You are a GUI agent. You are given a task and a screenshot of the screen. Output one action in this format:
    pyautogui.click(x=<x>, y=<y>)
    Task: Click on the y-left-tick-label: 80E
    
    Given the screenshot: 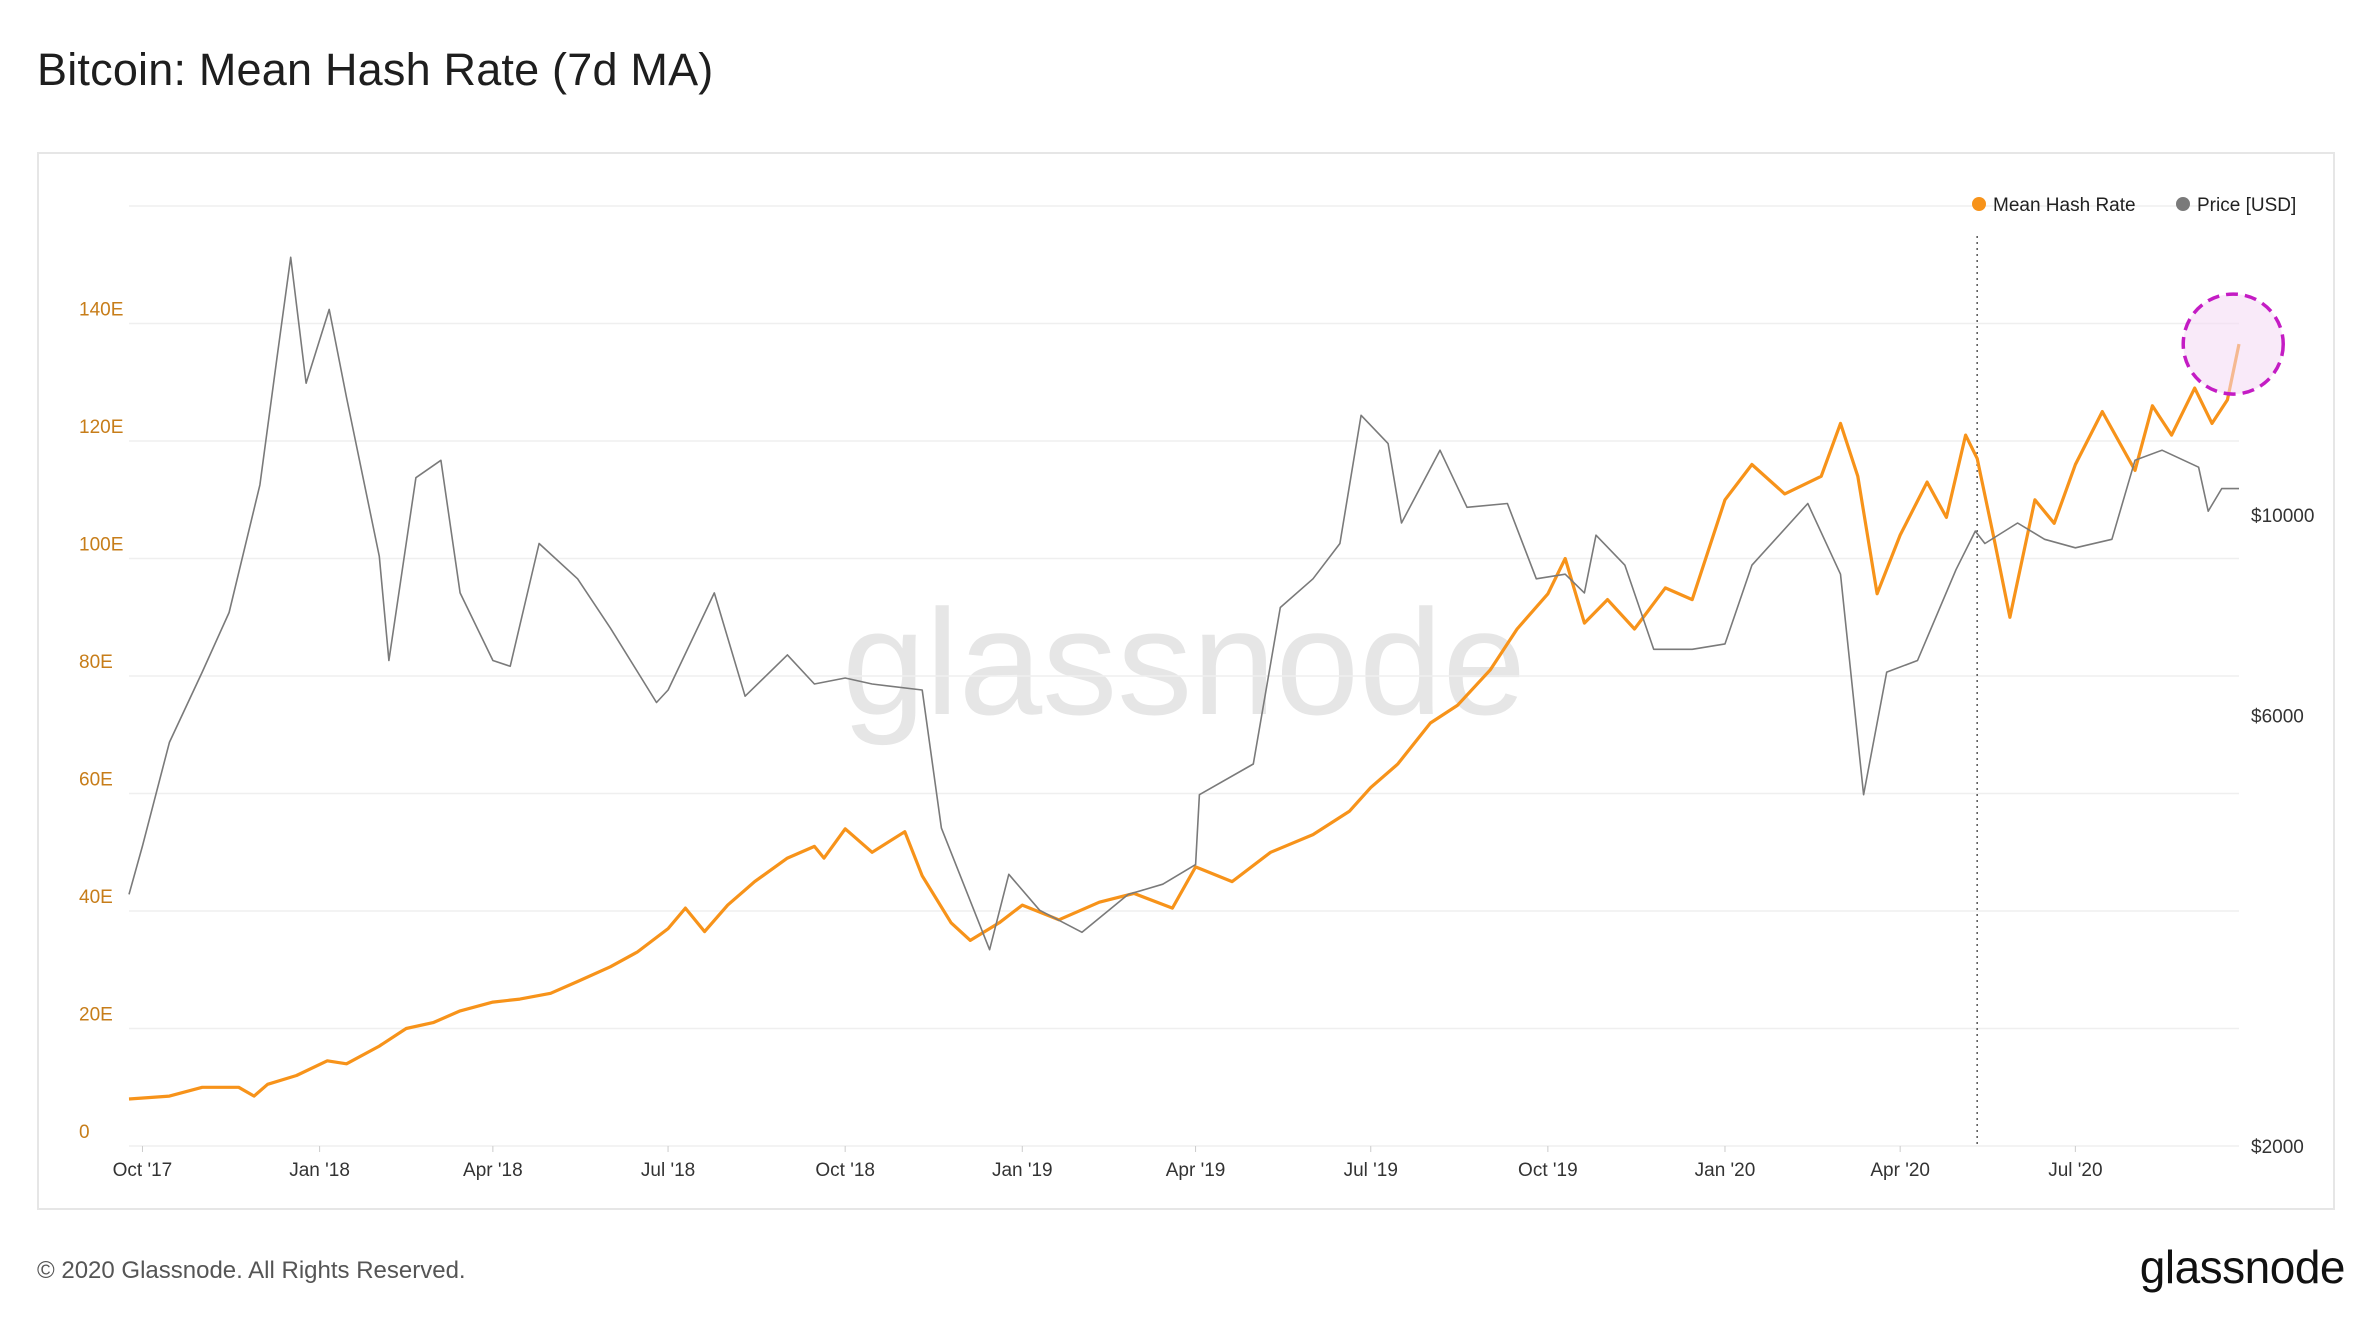 What is the action you would take?
    pyautogui.click(x=96, y=662)
    